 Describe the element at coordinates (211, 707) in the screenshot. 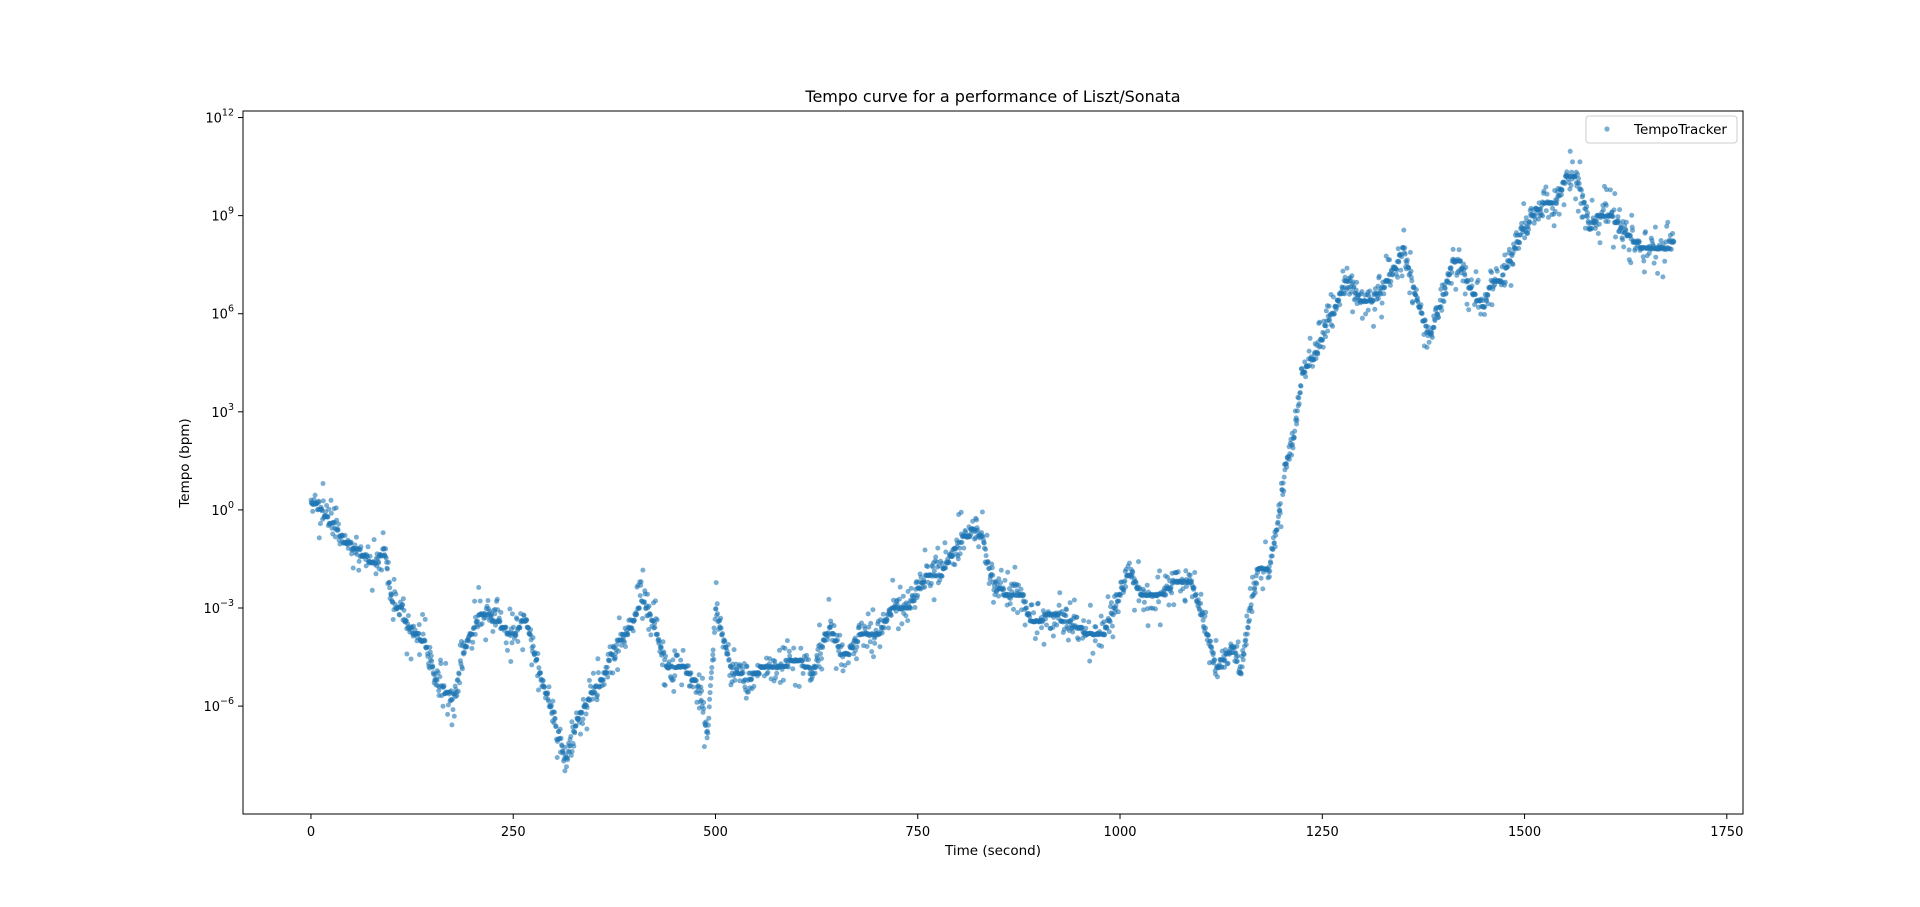

I see `y-tick-base: 10` at that location.